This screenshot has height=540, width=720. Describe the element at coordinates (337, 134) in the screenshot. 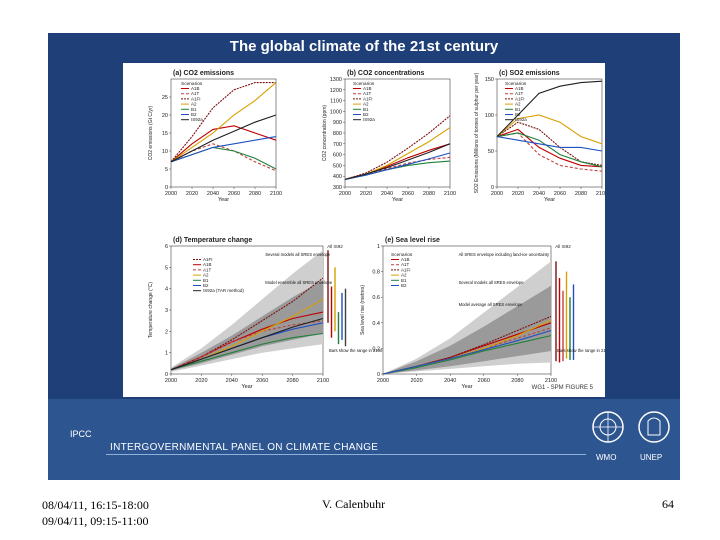

I see `y-tick-label: 800` at that location.